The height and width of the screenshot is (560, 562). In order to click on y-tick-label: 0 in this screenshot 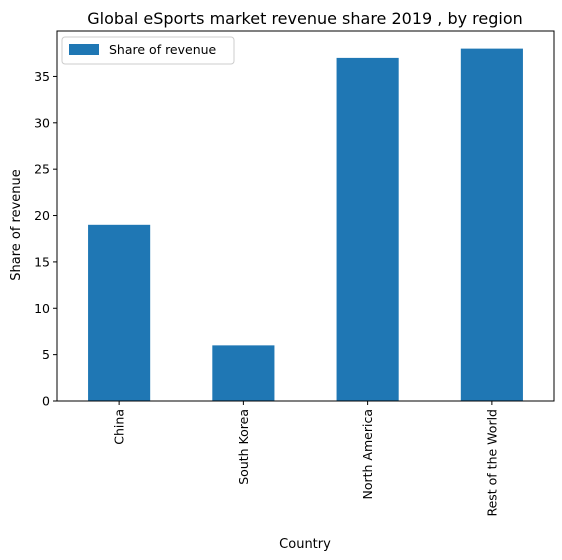, I will do `click(46, 401)`.